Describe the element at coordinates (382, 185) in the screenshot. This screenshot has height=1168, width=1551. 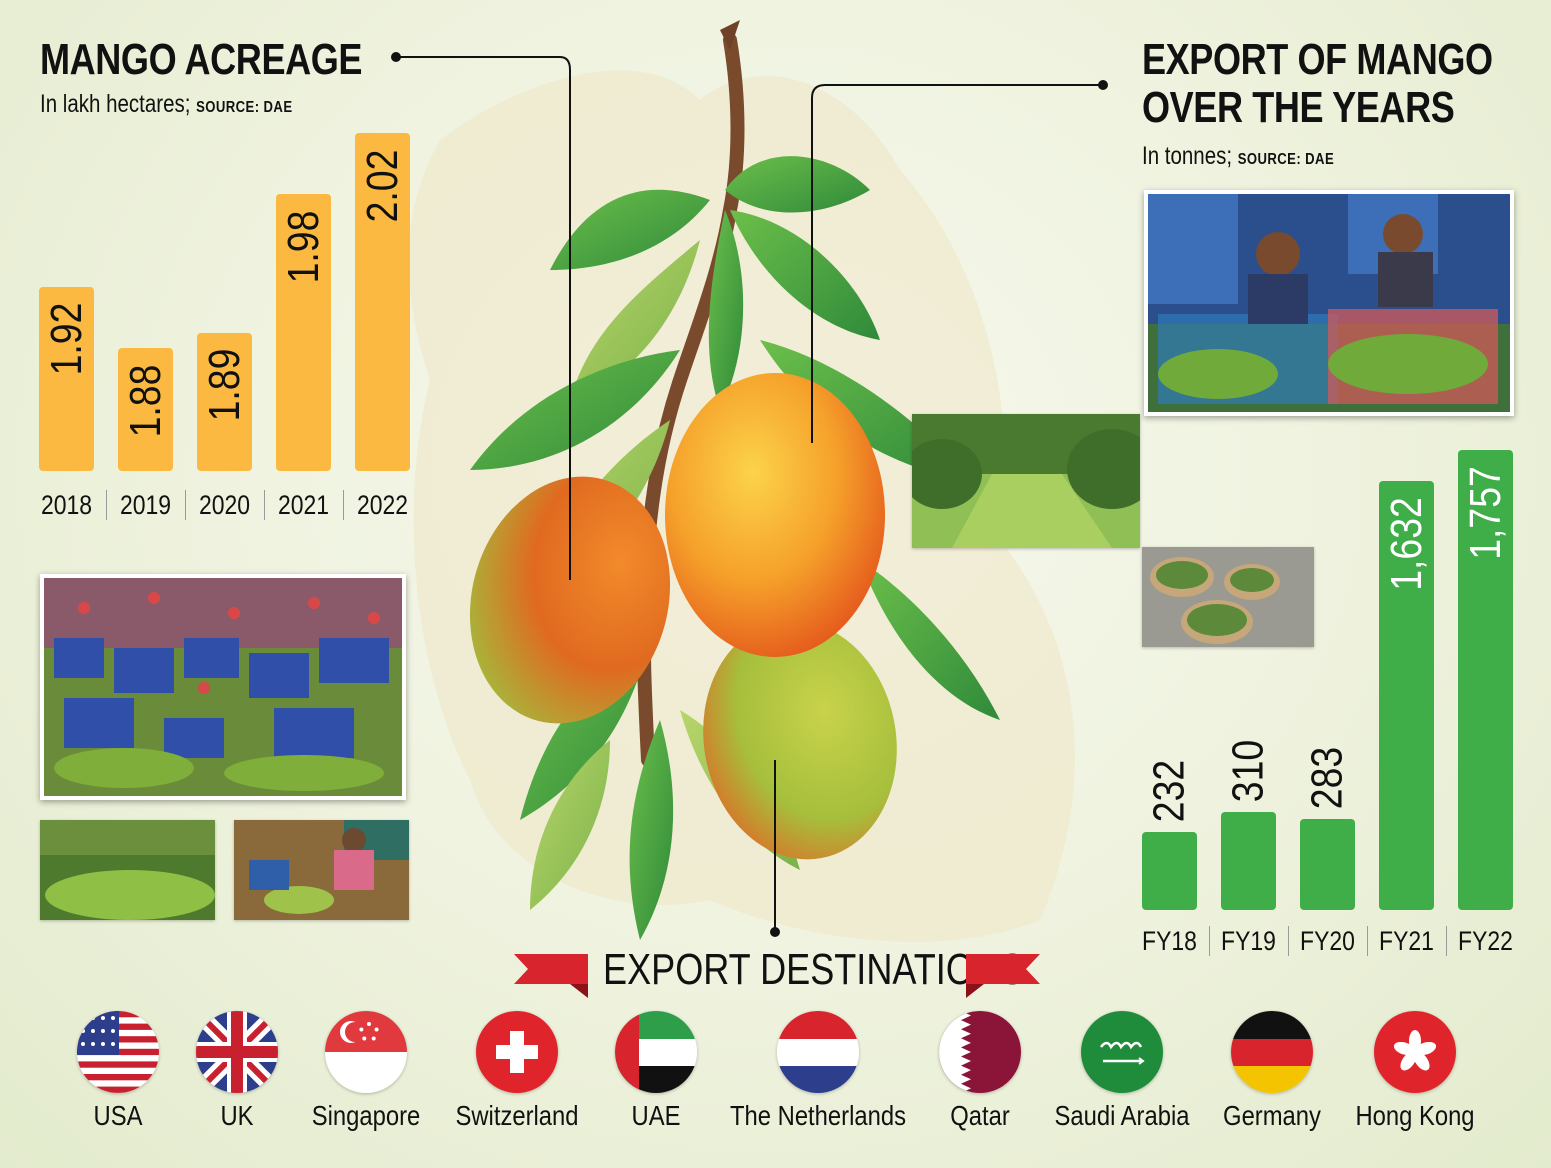
I see `acreage-value-label: 2.02` at that location.